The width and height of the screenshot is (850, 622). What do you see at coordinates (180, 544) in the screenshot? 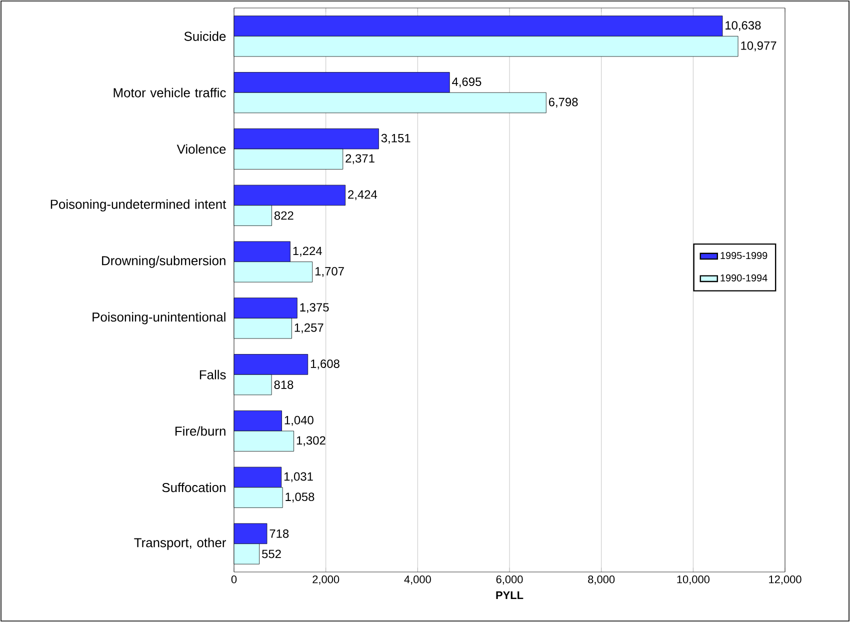
I see `y-tick-label: Transport, other` at bounding box center [180, 544].